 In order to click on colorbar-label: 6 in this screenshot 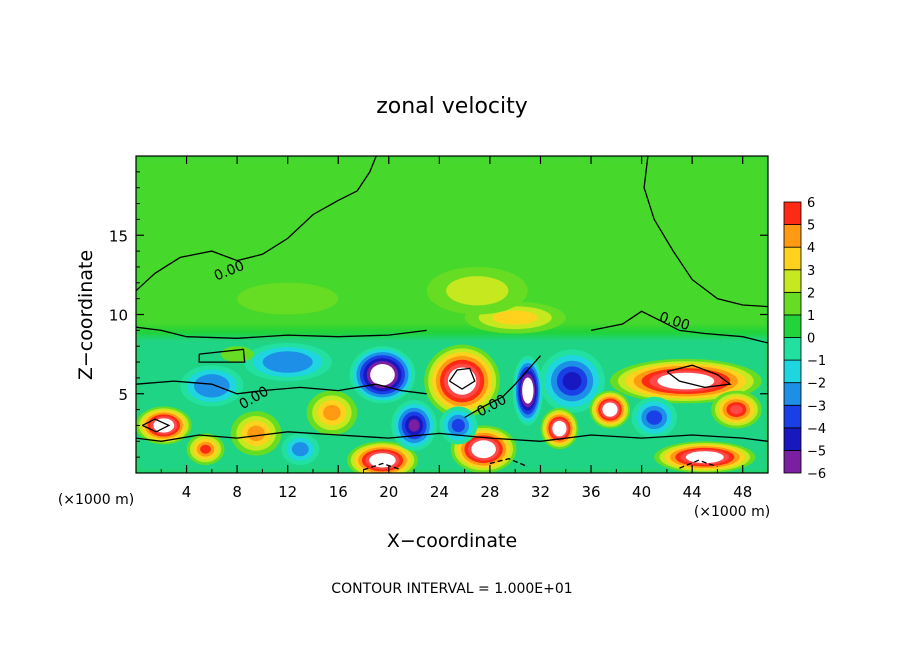, I will do `click(811, 203)`.